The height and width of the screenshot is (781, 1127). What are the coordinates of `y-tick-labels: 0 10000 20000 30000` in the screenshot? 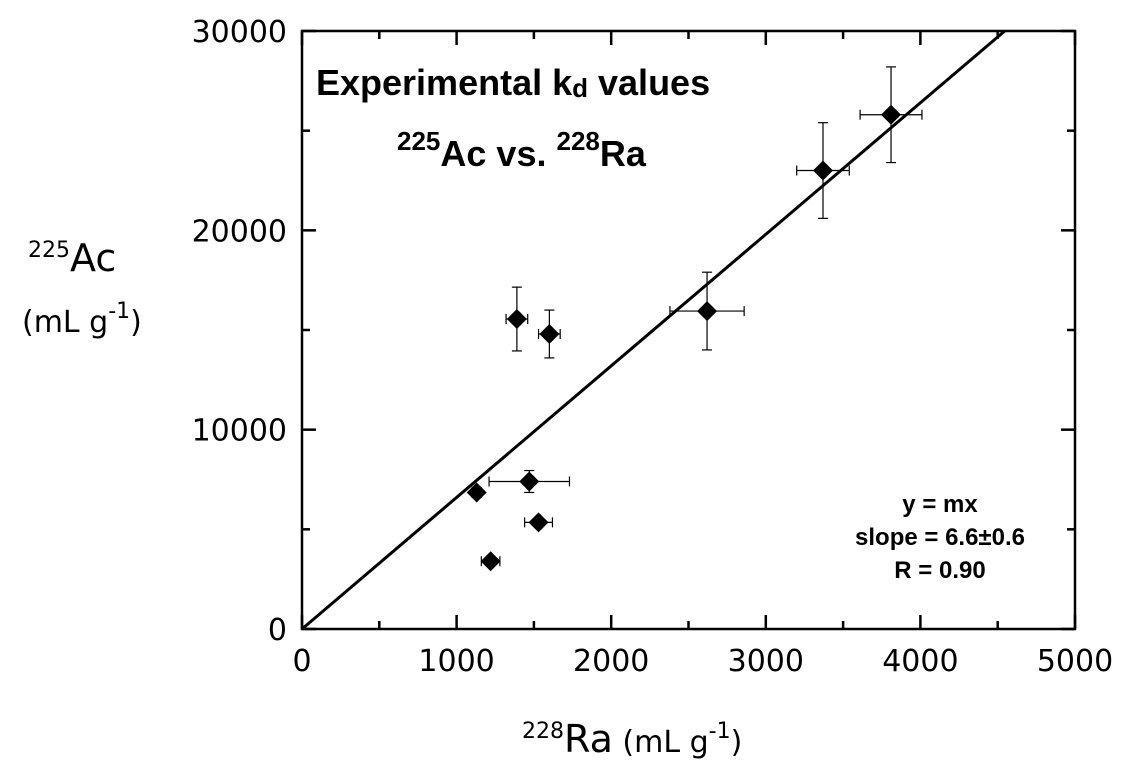 It's located at (239, 331).